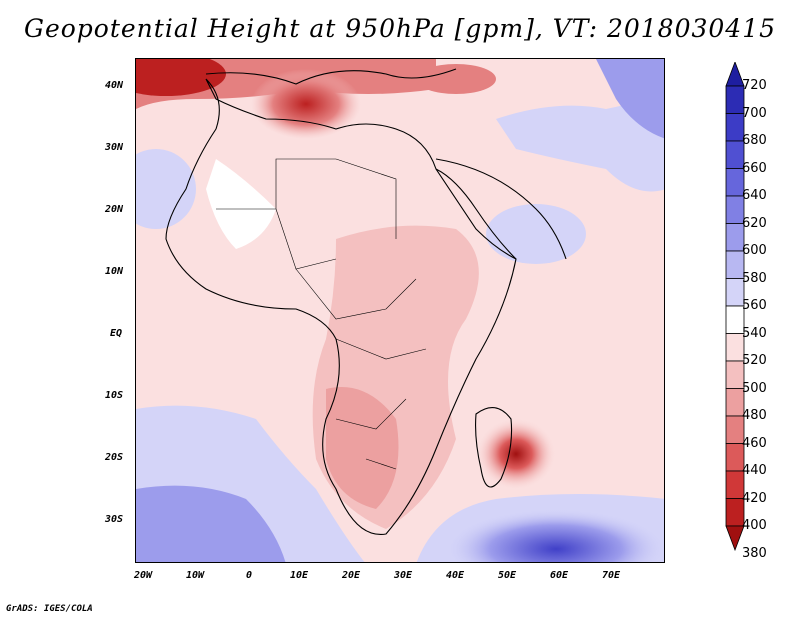 The height and width of the screenshot is (618, 800). What do you see at coordinates (321, 314) in the screenshot?
I see `borders` at bounding box center [321, 314].